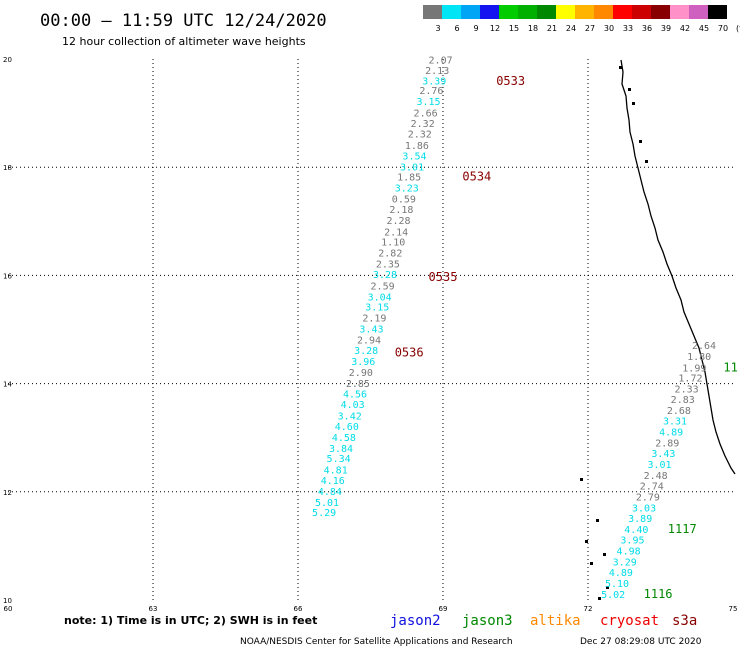 The height and width of the screenshot is (650, 740). Describe the element at coordinates (417, 146) in the screenshot. I see `wave-height-value: 1.86` at that location.